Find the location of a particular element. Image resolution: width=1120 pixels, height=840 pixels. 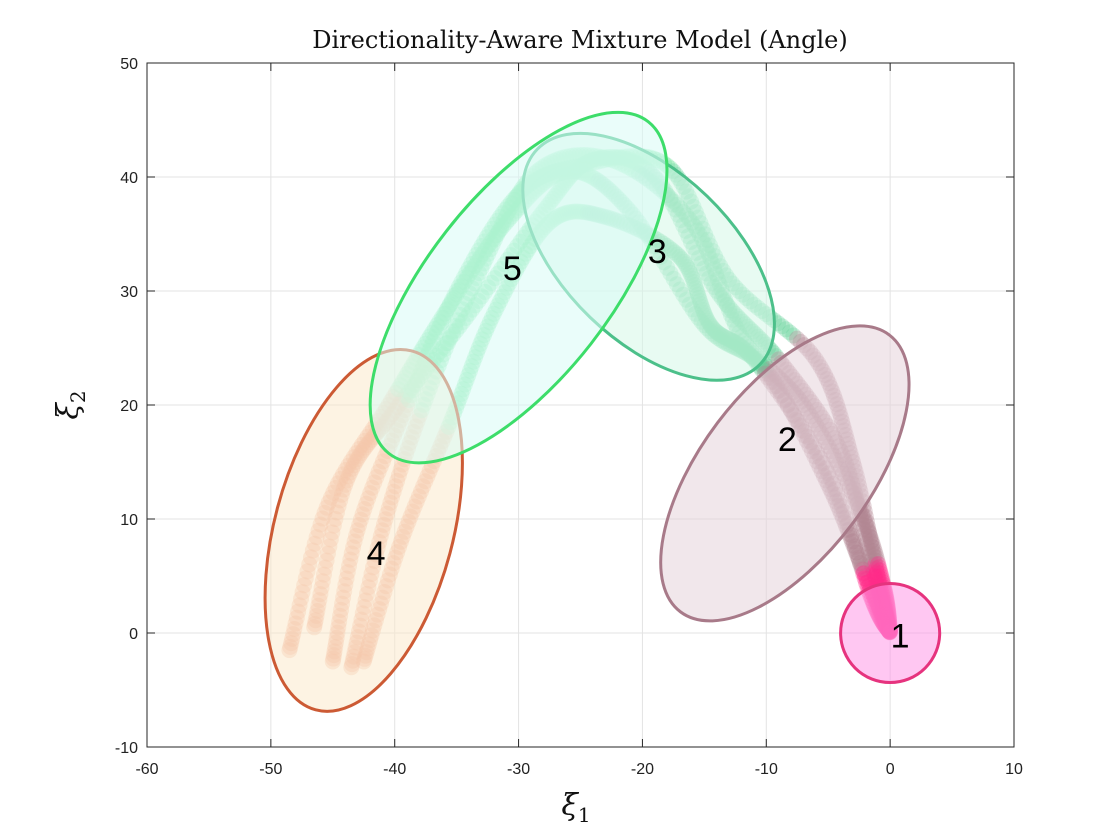

cluster-label: 2 is located at coordinates (787, 440).